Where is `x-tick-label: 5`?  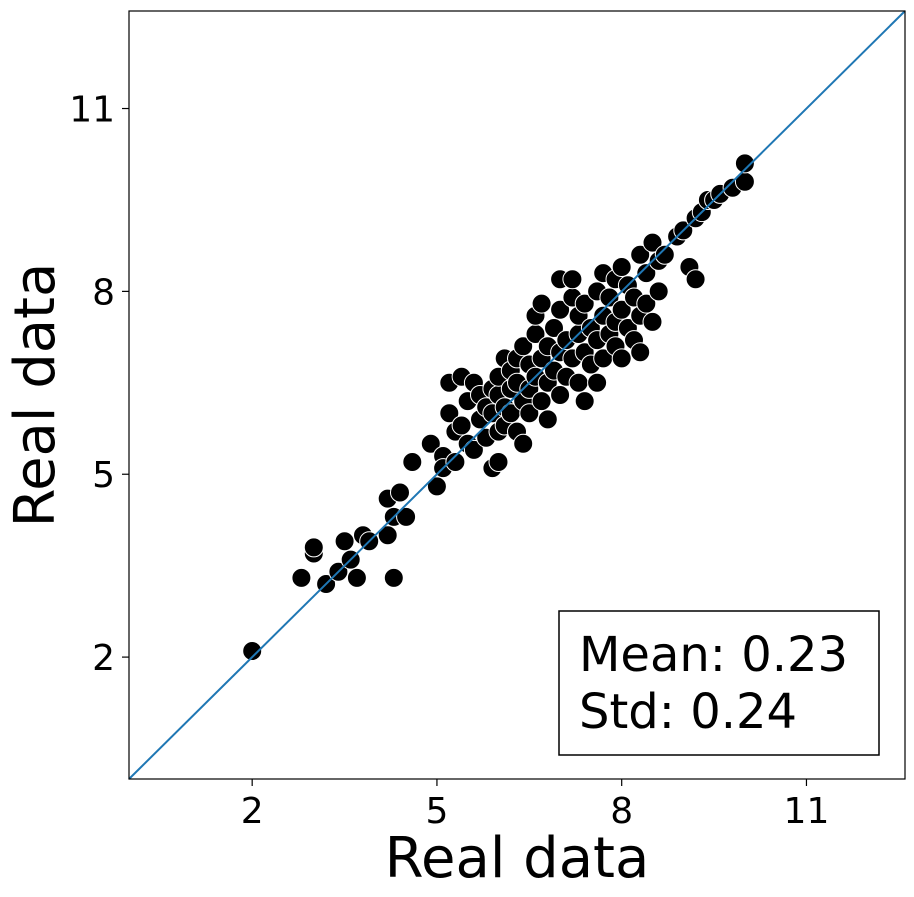 x-tick-label: 5 is located at coordinates (436, 811).